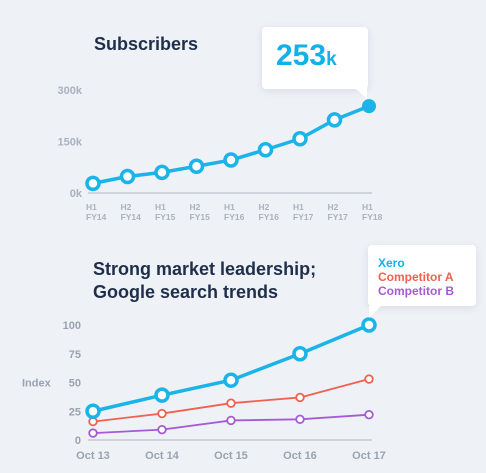  I want to click on legend-item-xero: Xero, so click(391, 263).